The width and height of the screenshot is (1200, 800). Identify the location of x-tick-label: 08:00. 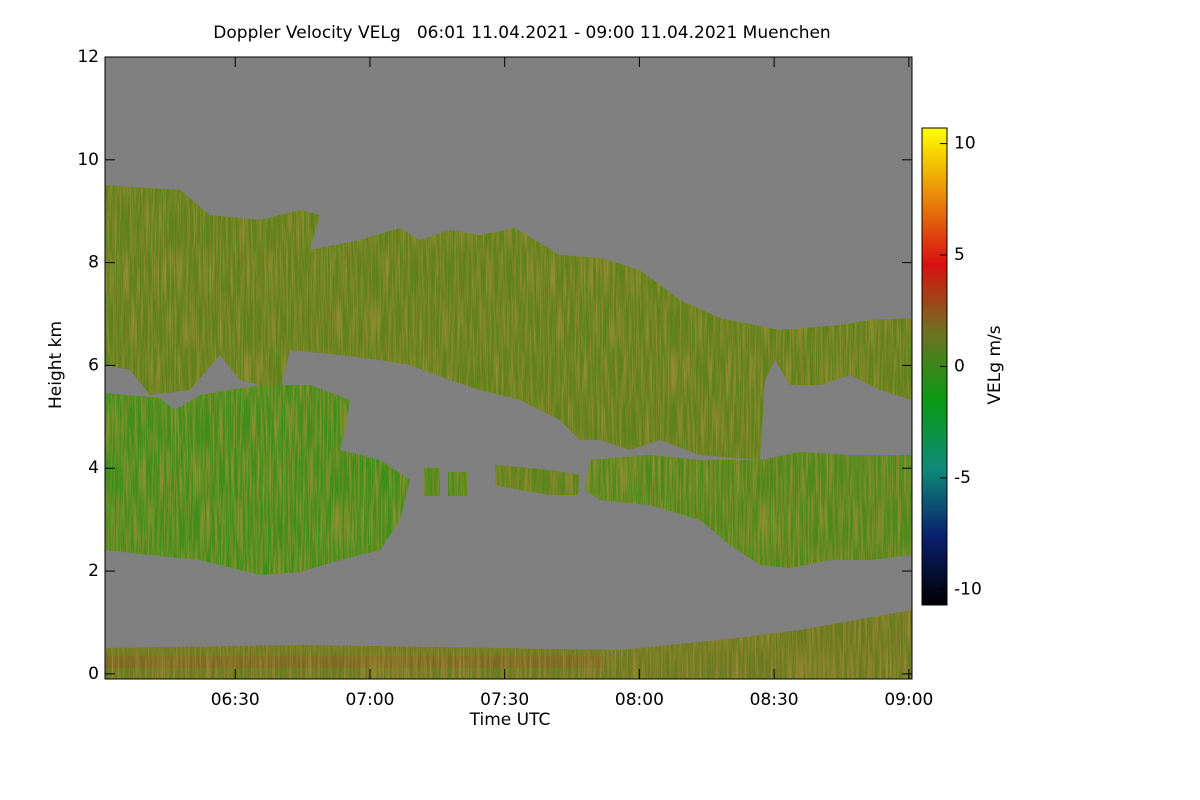
(639, 700).